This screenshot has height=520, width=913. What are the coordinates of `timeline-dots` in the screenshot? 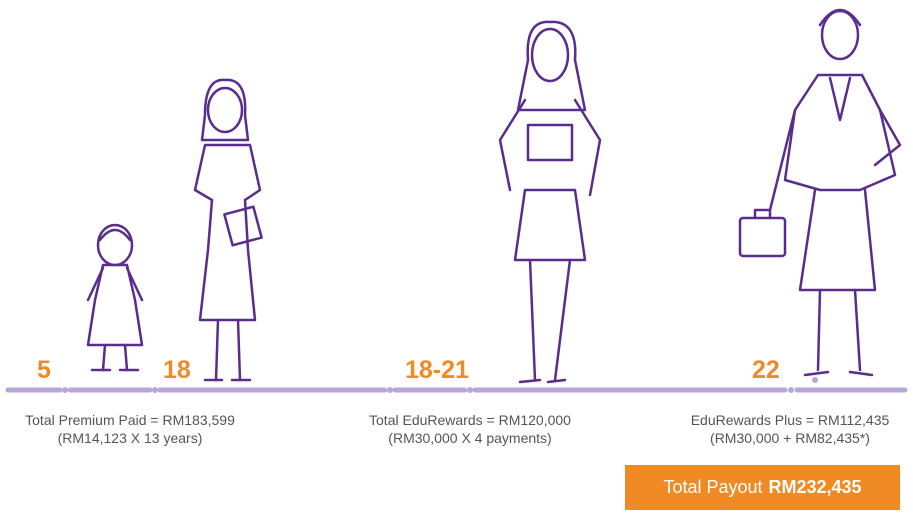 It's located at (440, 385).